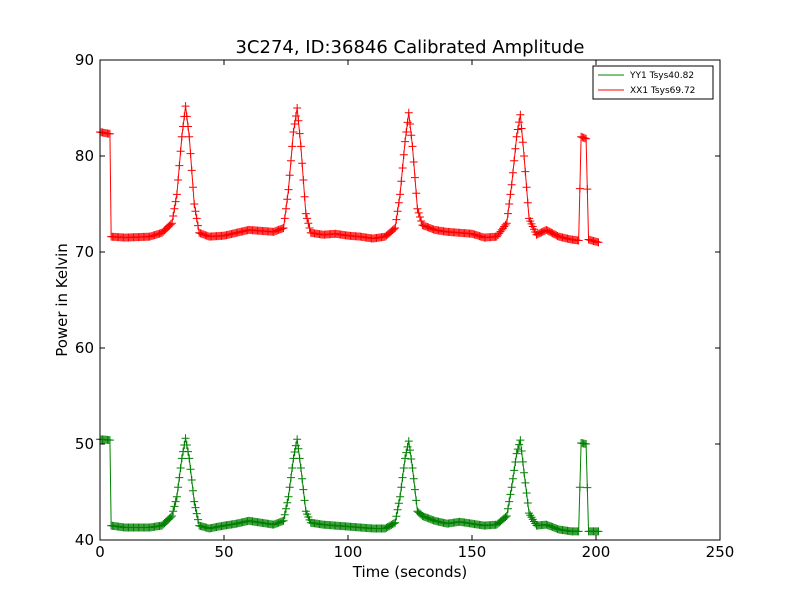 This screenshot has height=604, width=800. Describe the element at coordinates (223, 552) in the screenshot. I see `x-tick-label: 50` at that location.